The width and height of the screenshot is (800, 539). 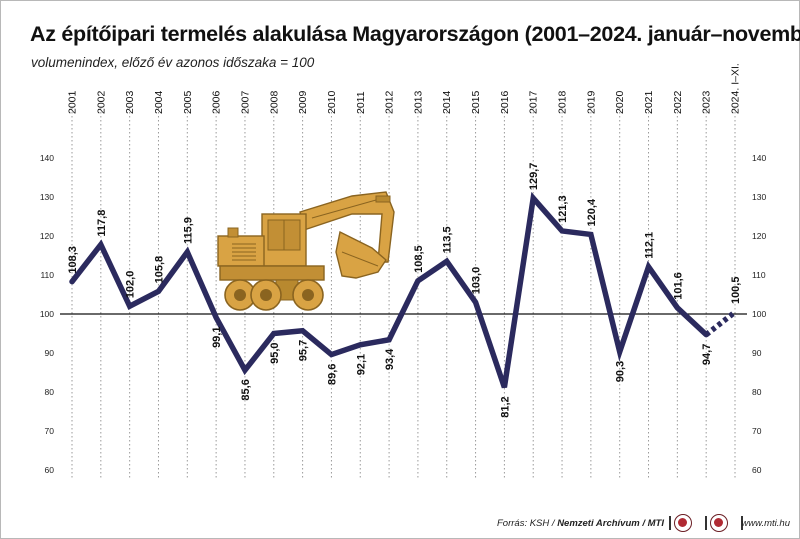 I want to click on x-tick-label: 2023, so click(x=707, y=102).